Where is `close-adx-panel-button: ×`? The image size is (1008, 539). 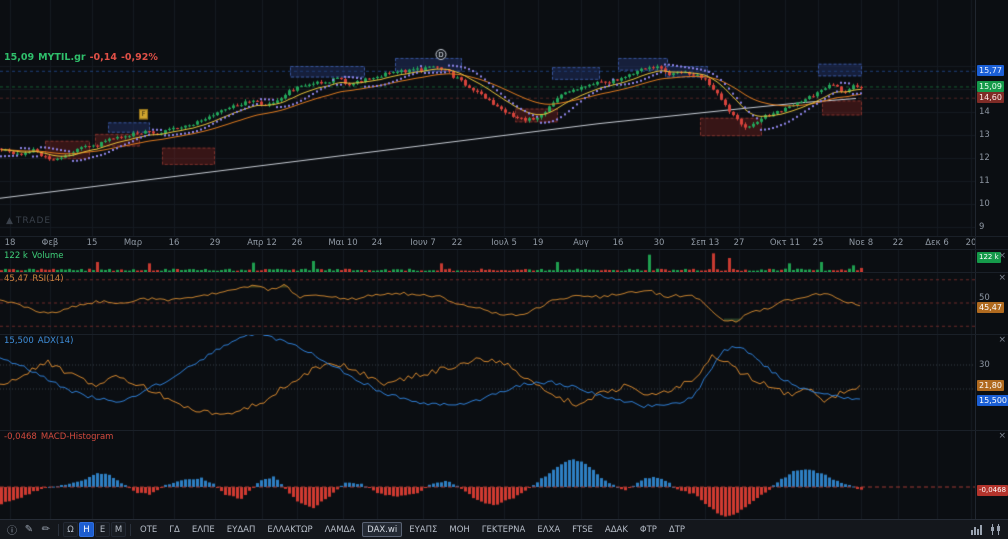 close-adx-panel-button: × is located at coordinates (1002, 340).